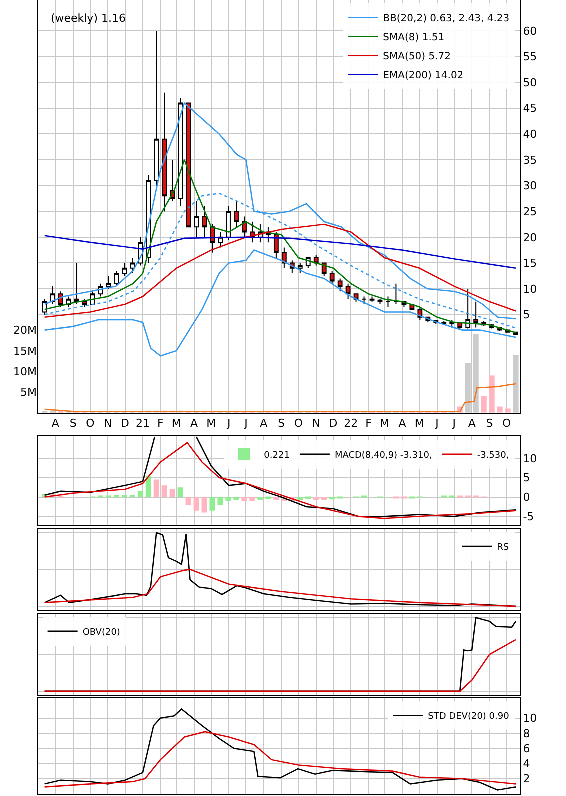 The image size is (566, 796). Describe the element at coordinates (28, 393) in the screenshot. I see `y2-tick-label: 5M` at that location.